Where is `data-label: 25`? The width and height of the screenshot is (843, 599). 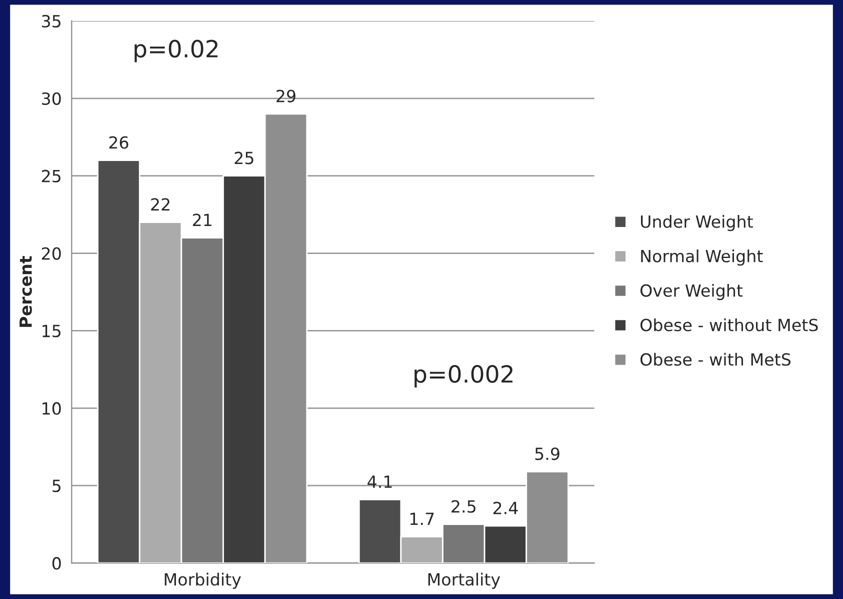
data-label: 25 is located at coordinates (244, 158).